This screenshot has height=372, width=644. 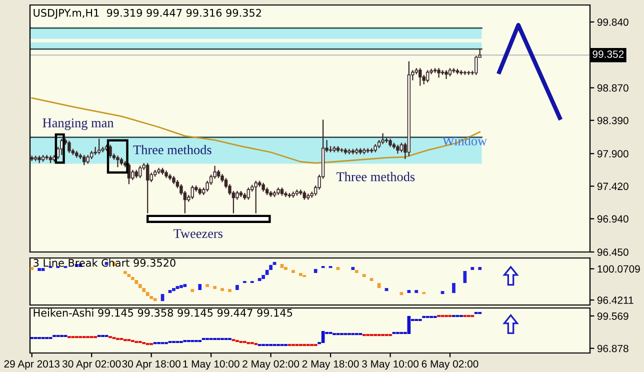 What do you see at coordinates (211, 365) in the screenshot?
I see `x-tick-label: 1 May 10:00` at bounding box center [211, 365].